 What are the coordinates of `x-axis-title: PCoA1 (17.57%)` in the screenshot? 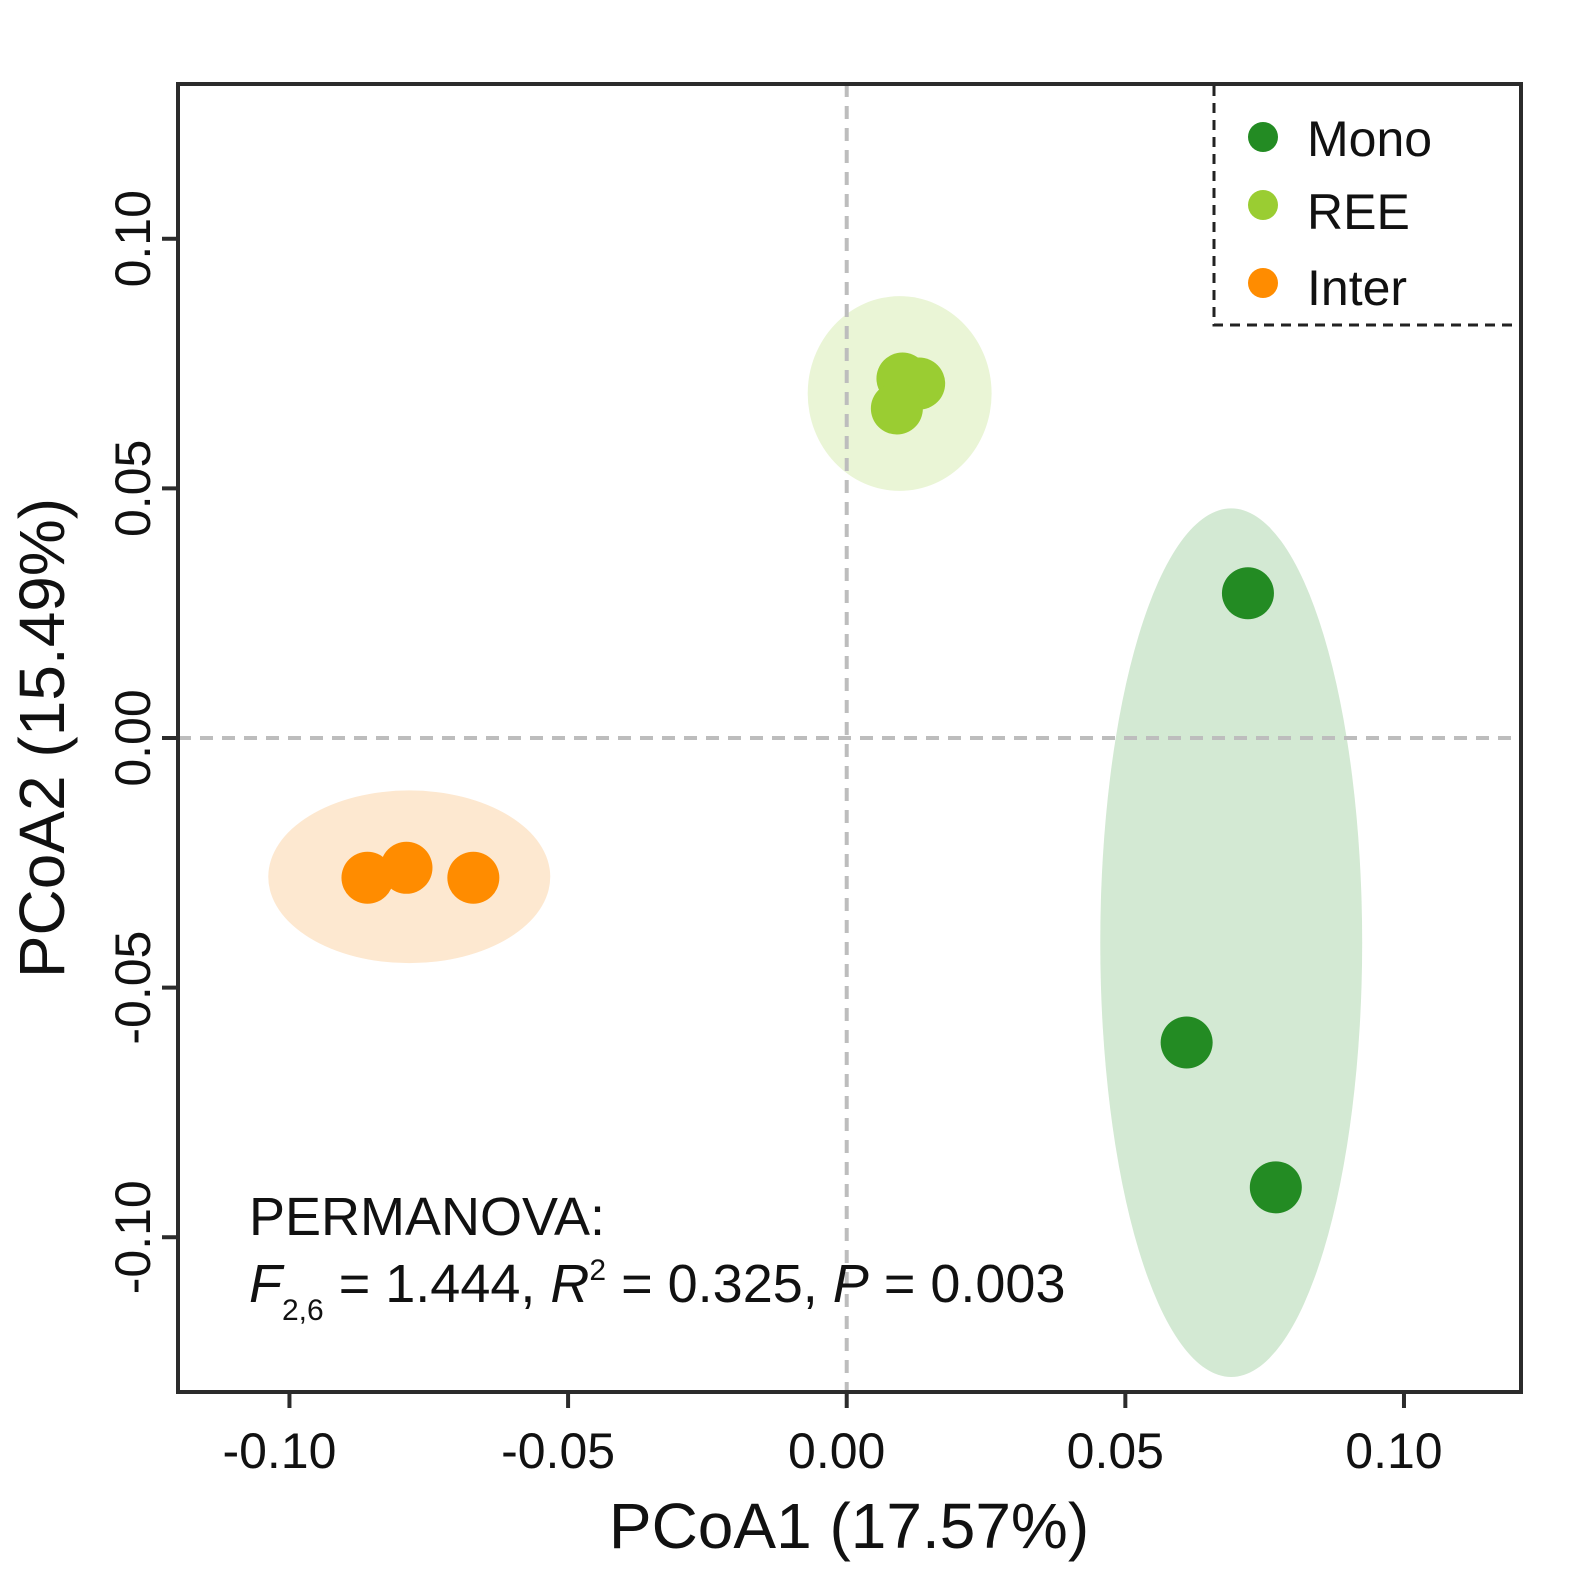 It's located at (849, 1526).